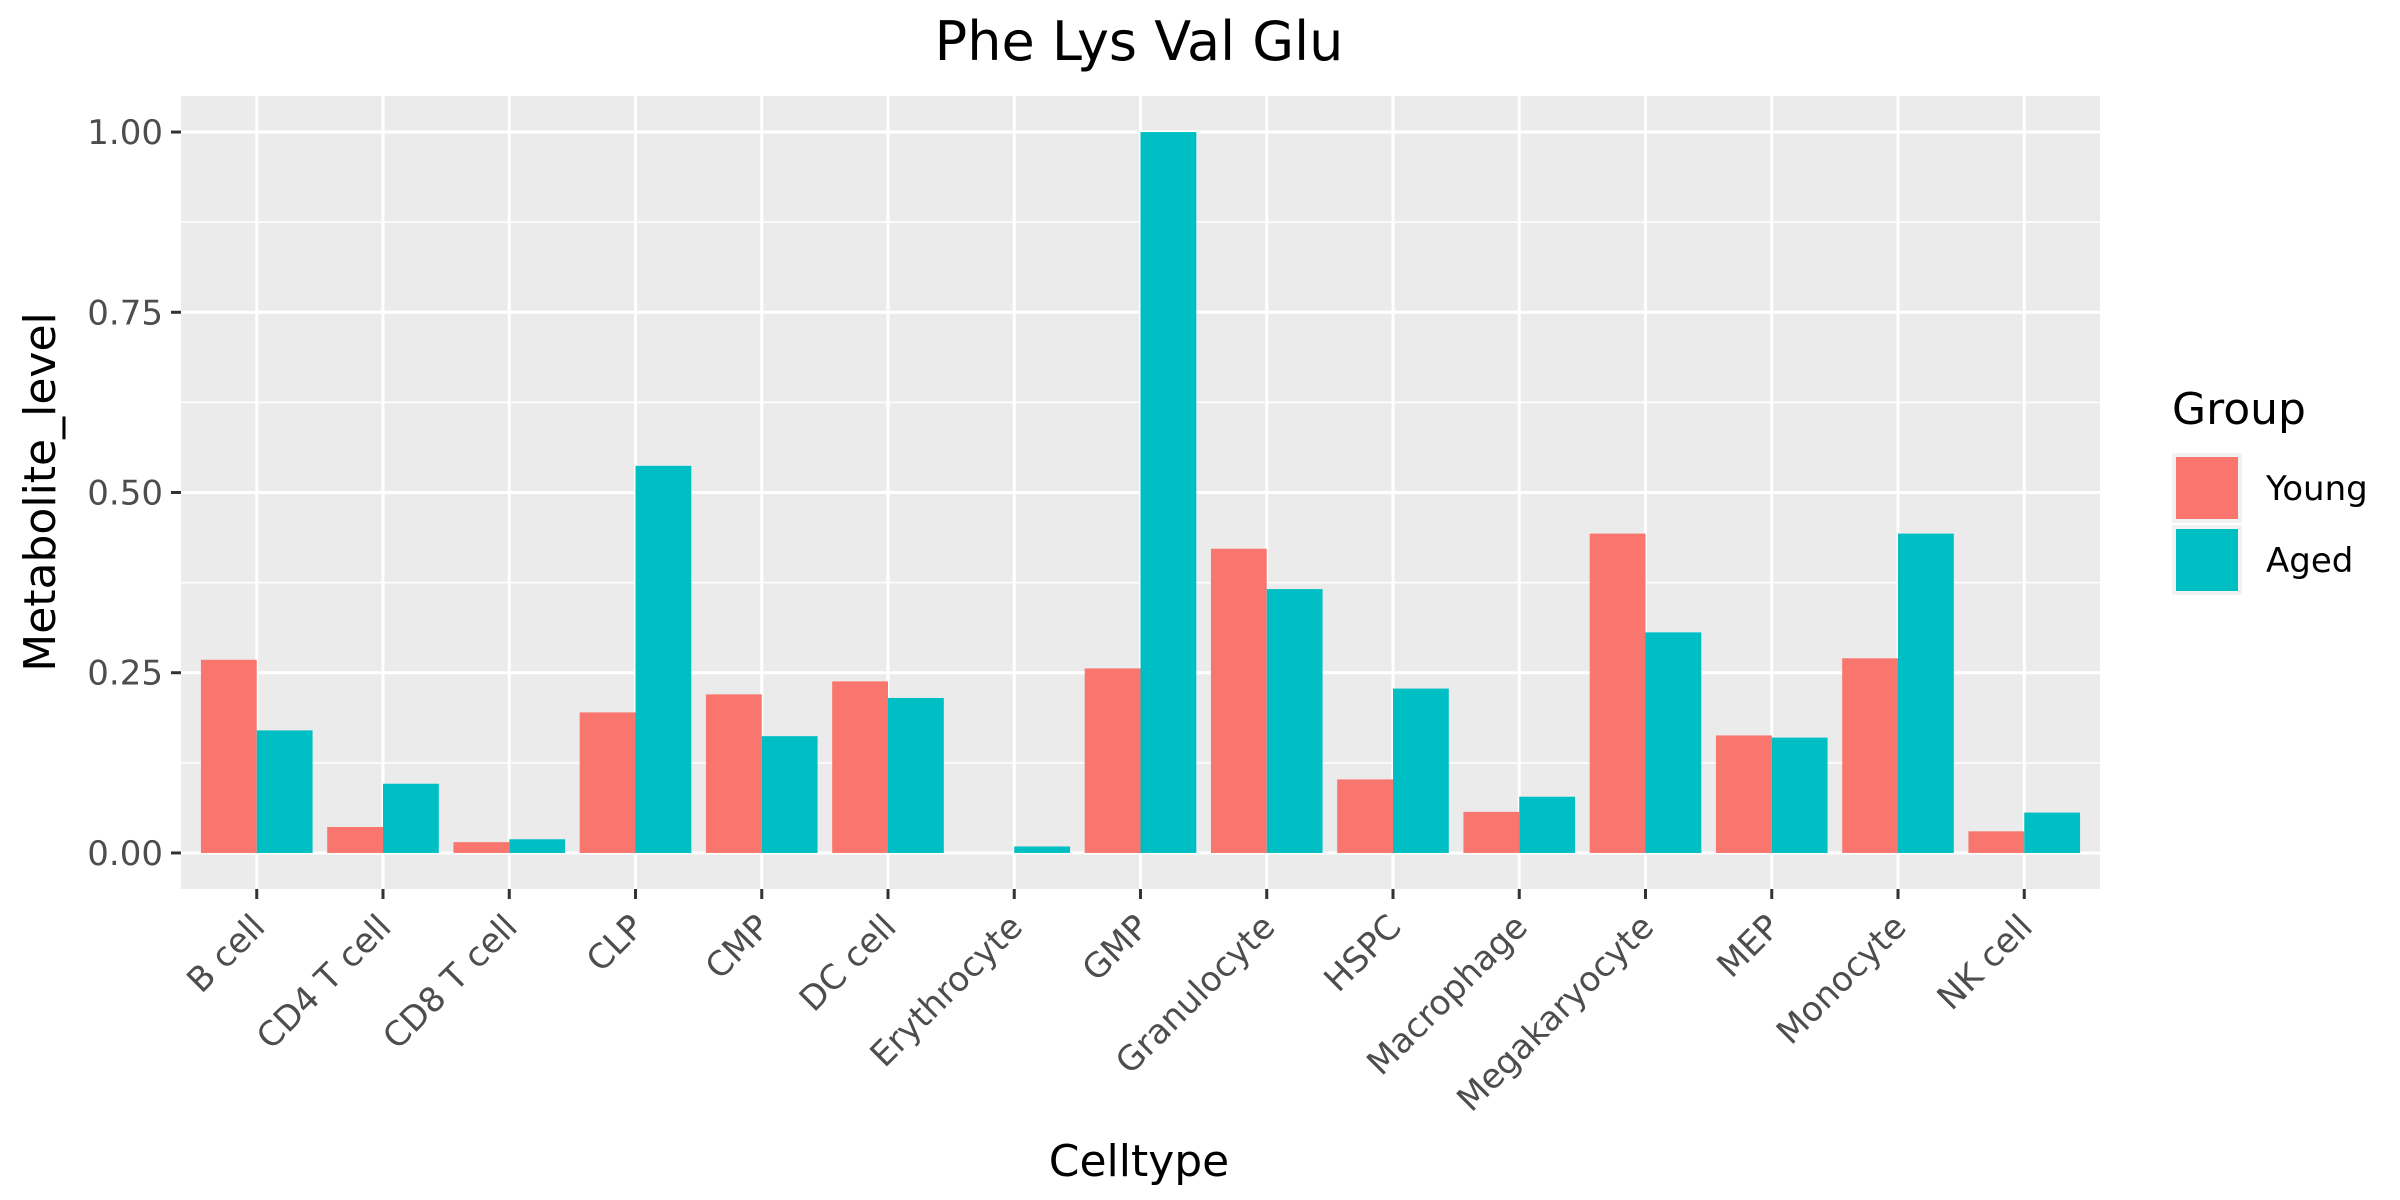 The image size is (2400, 1200). I want to click on x-tick-label: HSPC, so click(1362, 953).